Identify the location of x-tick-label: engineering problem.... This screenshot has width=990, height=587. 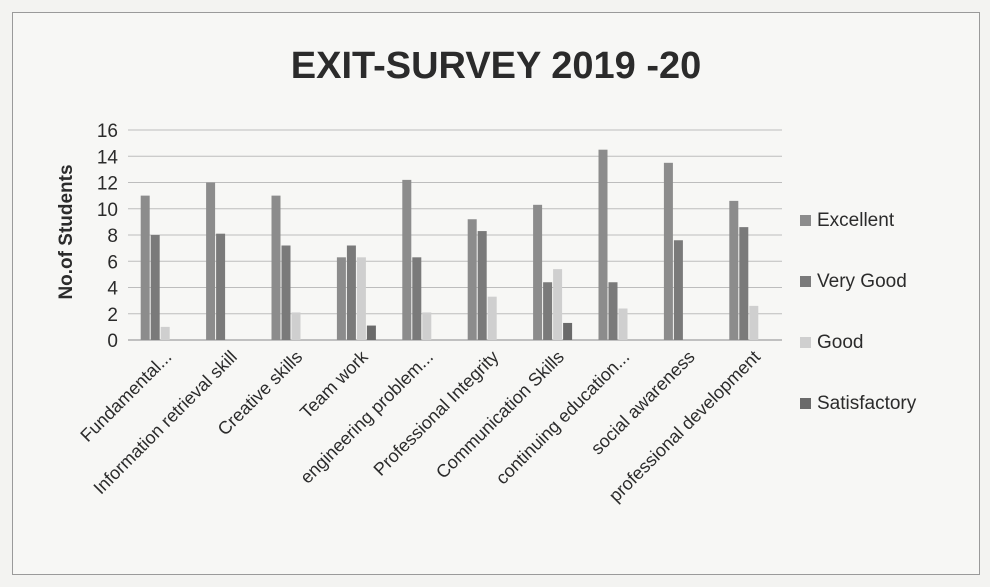
(366, 417).